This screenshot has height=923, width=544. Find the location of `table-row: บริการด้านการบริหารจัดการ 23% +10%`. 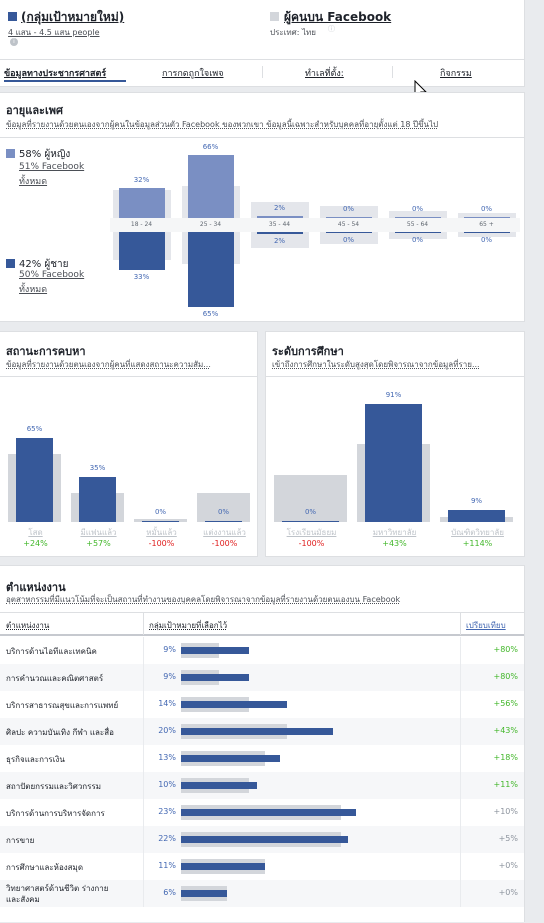

table-row: บริการด้านการบริหารจัดการ 23% +10% is located at coordinates (262, 812).